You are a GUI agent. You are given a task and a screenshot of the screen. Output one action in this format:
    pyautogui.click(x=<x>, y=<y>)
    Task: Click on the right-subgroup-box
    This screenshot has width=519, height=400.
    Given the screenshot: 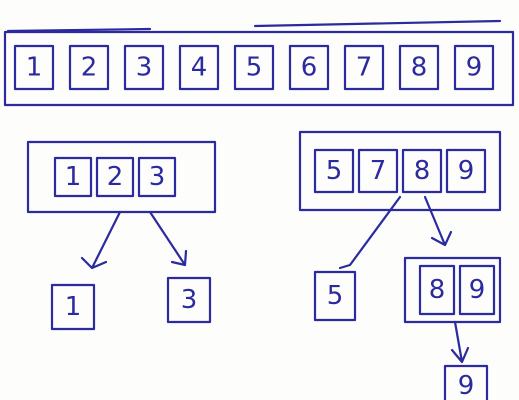 What is the action you would take?
    pyautogui.click(x=452, y=290)
    